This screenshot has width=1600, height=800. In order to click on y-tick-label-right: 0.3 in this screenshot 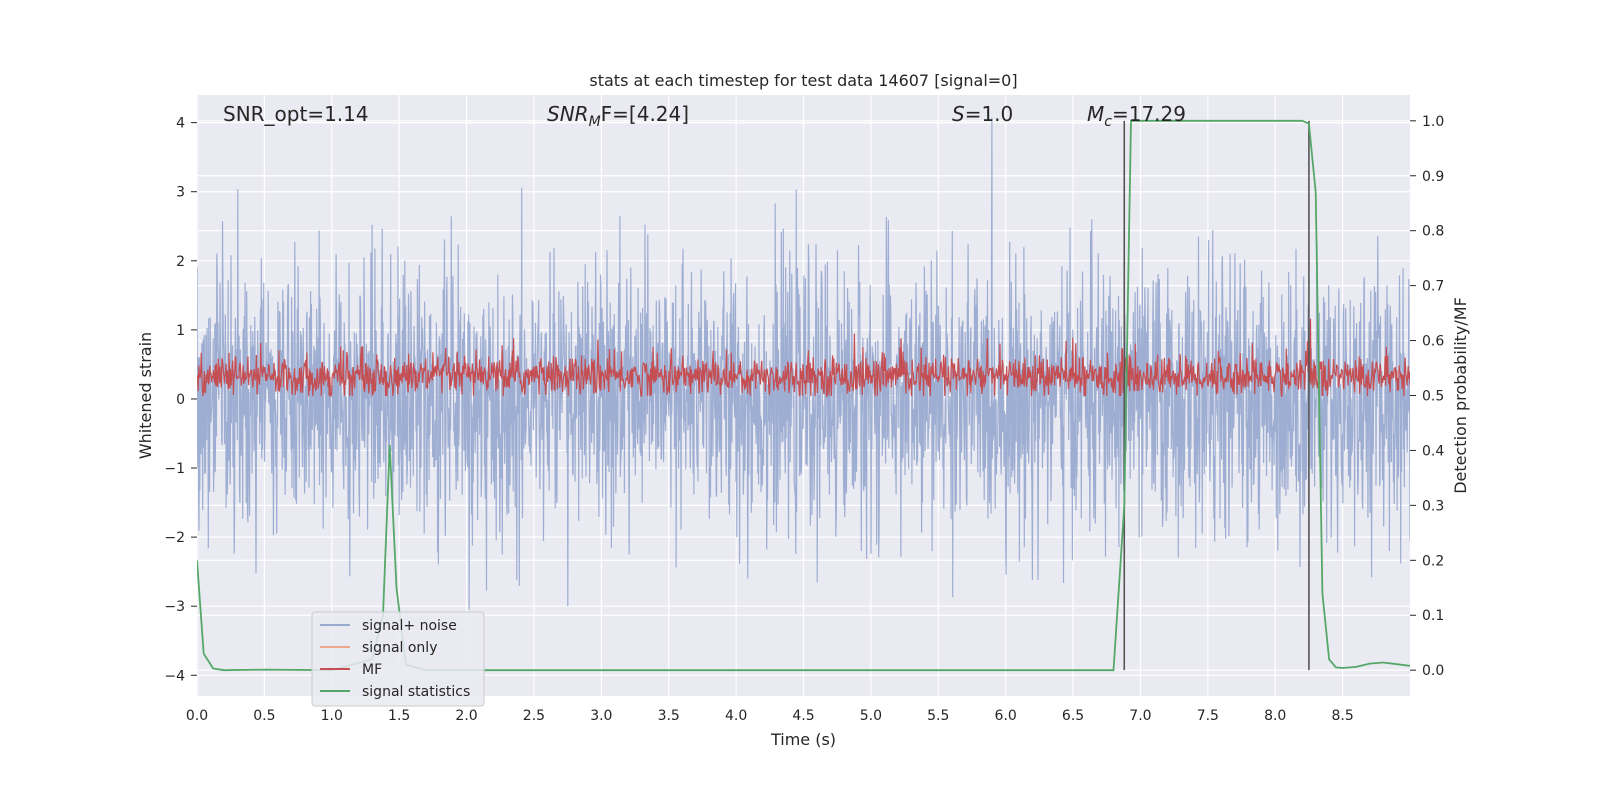, I will do `click(1433, 506)`.